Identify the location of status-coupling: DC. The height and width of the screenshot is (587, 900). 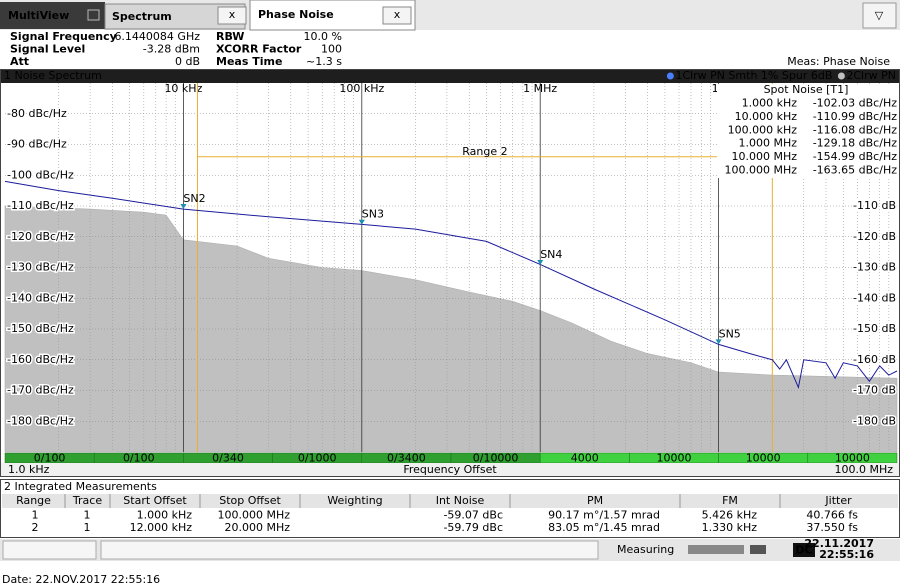
(803, 550).